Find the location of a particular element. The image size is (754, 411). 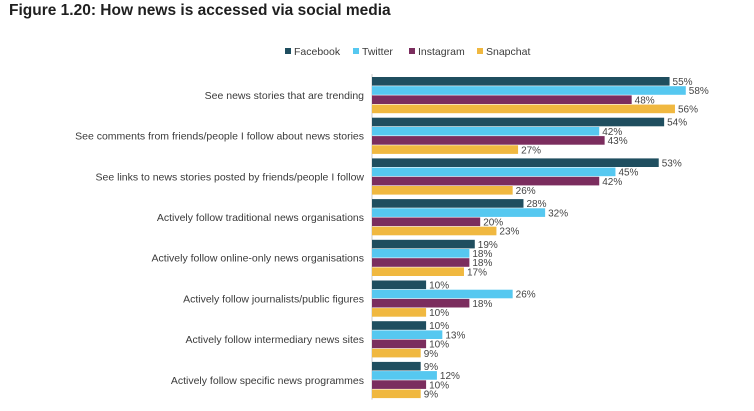

value-label-snapchat: 10% is located at coordinates (439, 313).